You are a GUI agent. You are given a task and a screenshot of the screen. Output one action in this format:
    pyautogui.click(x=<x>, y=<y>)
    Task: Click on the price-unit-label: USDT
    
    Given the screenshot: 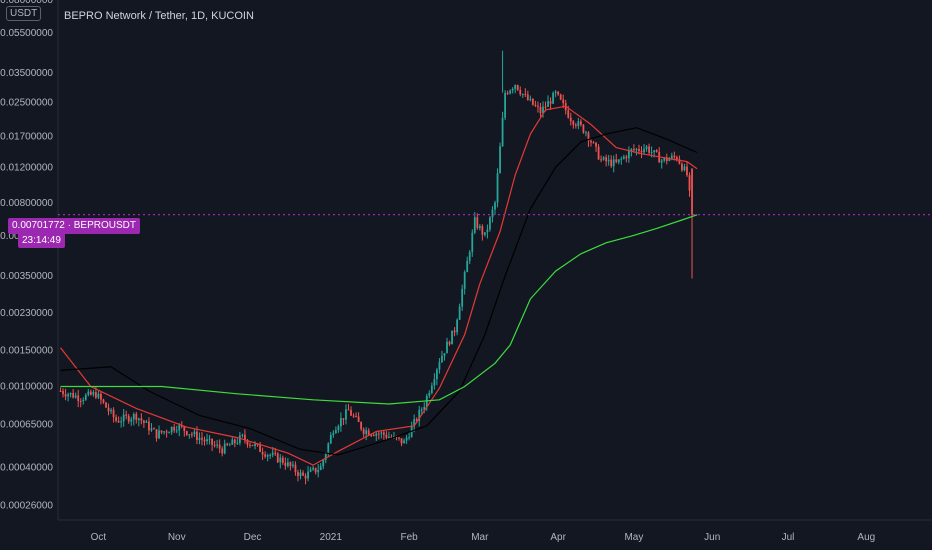 What is the action you would take?
    pyautogui.click(x=23, y=13)
    